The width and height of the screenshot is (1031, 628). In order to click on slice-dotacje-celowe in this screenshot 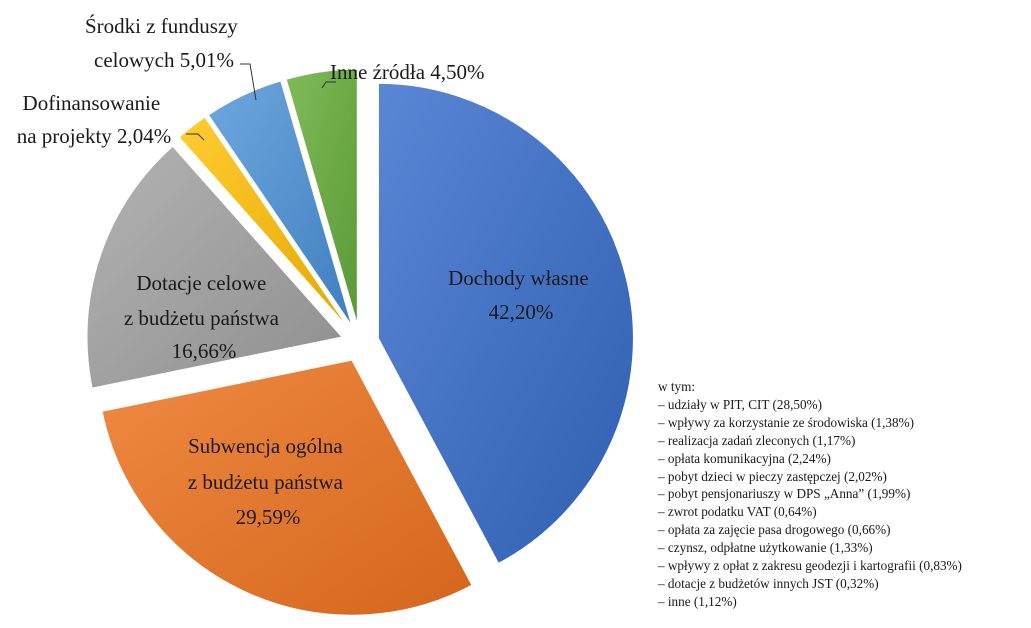, I will do `click(214, 267)`.